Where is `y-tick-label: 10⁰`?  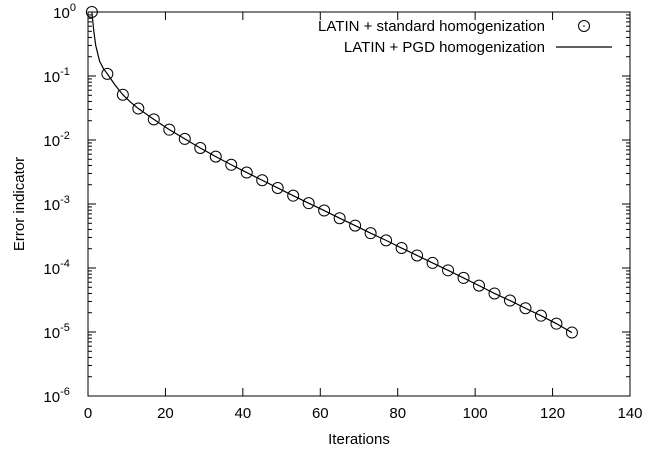 y-tick-label: 10⁰ is located at coordinates (64, 12).